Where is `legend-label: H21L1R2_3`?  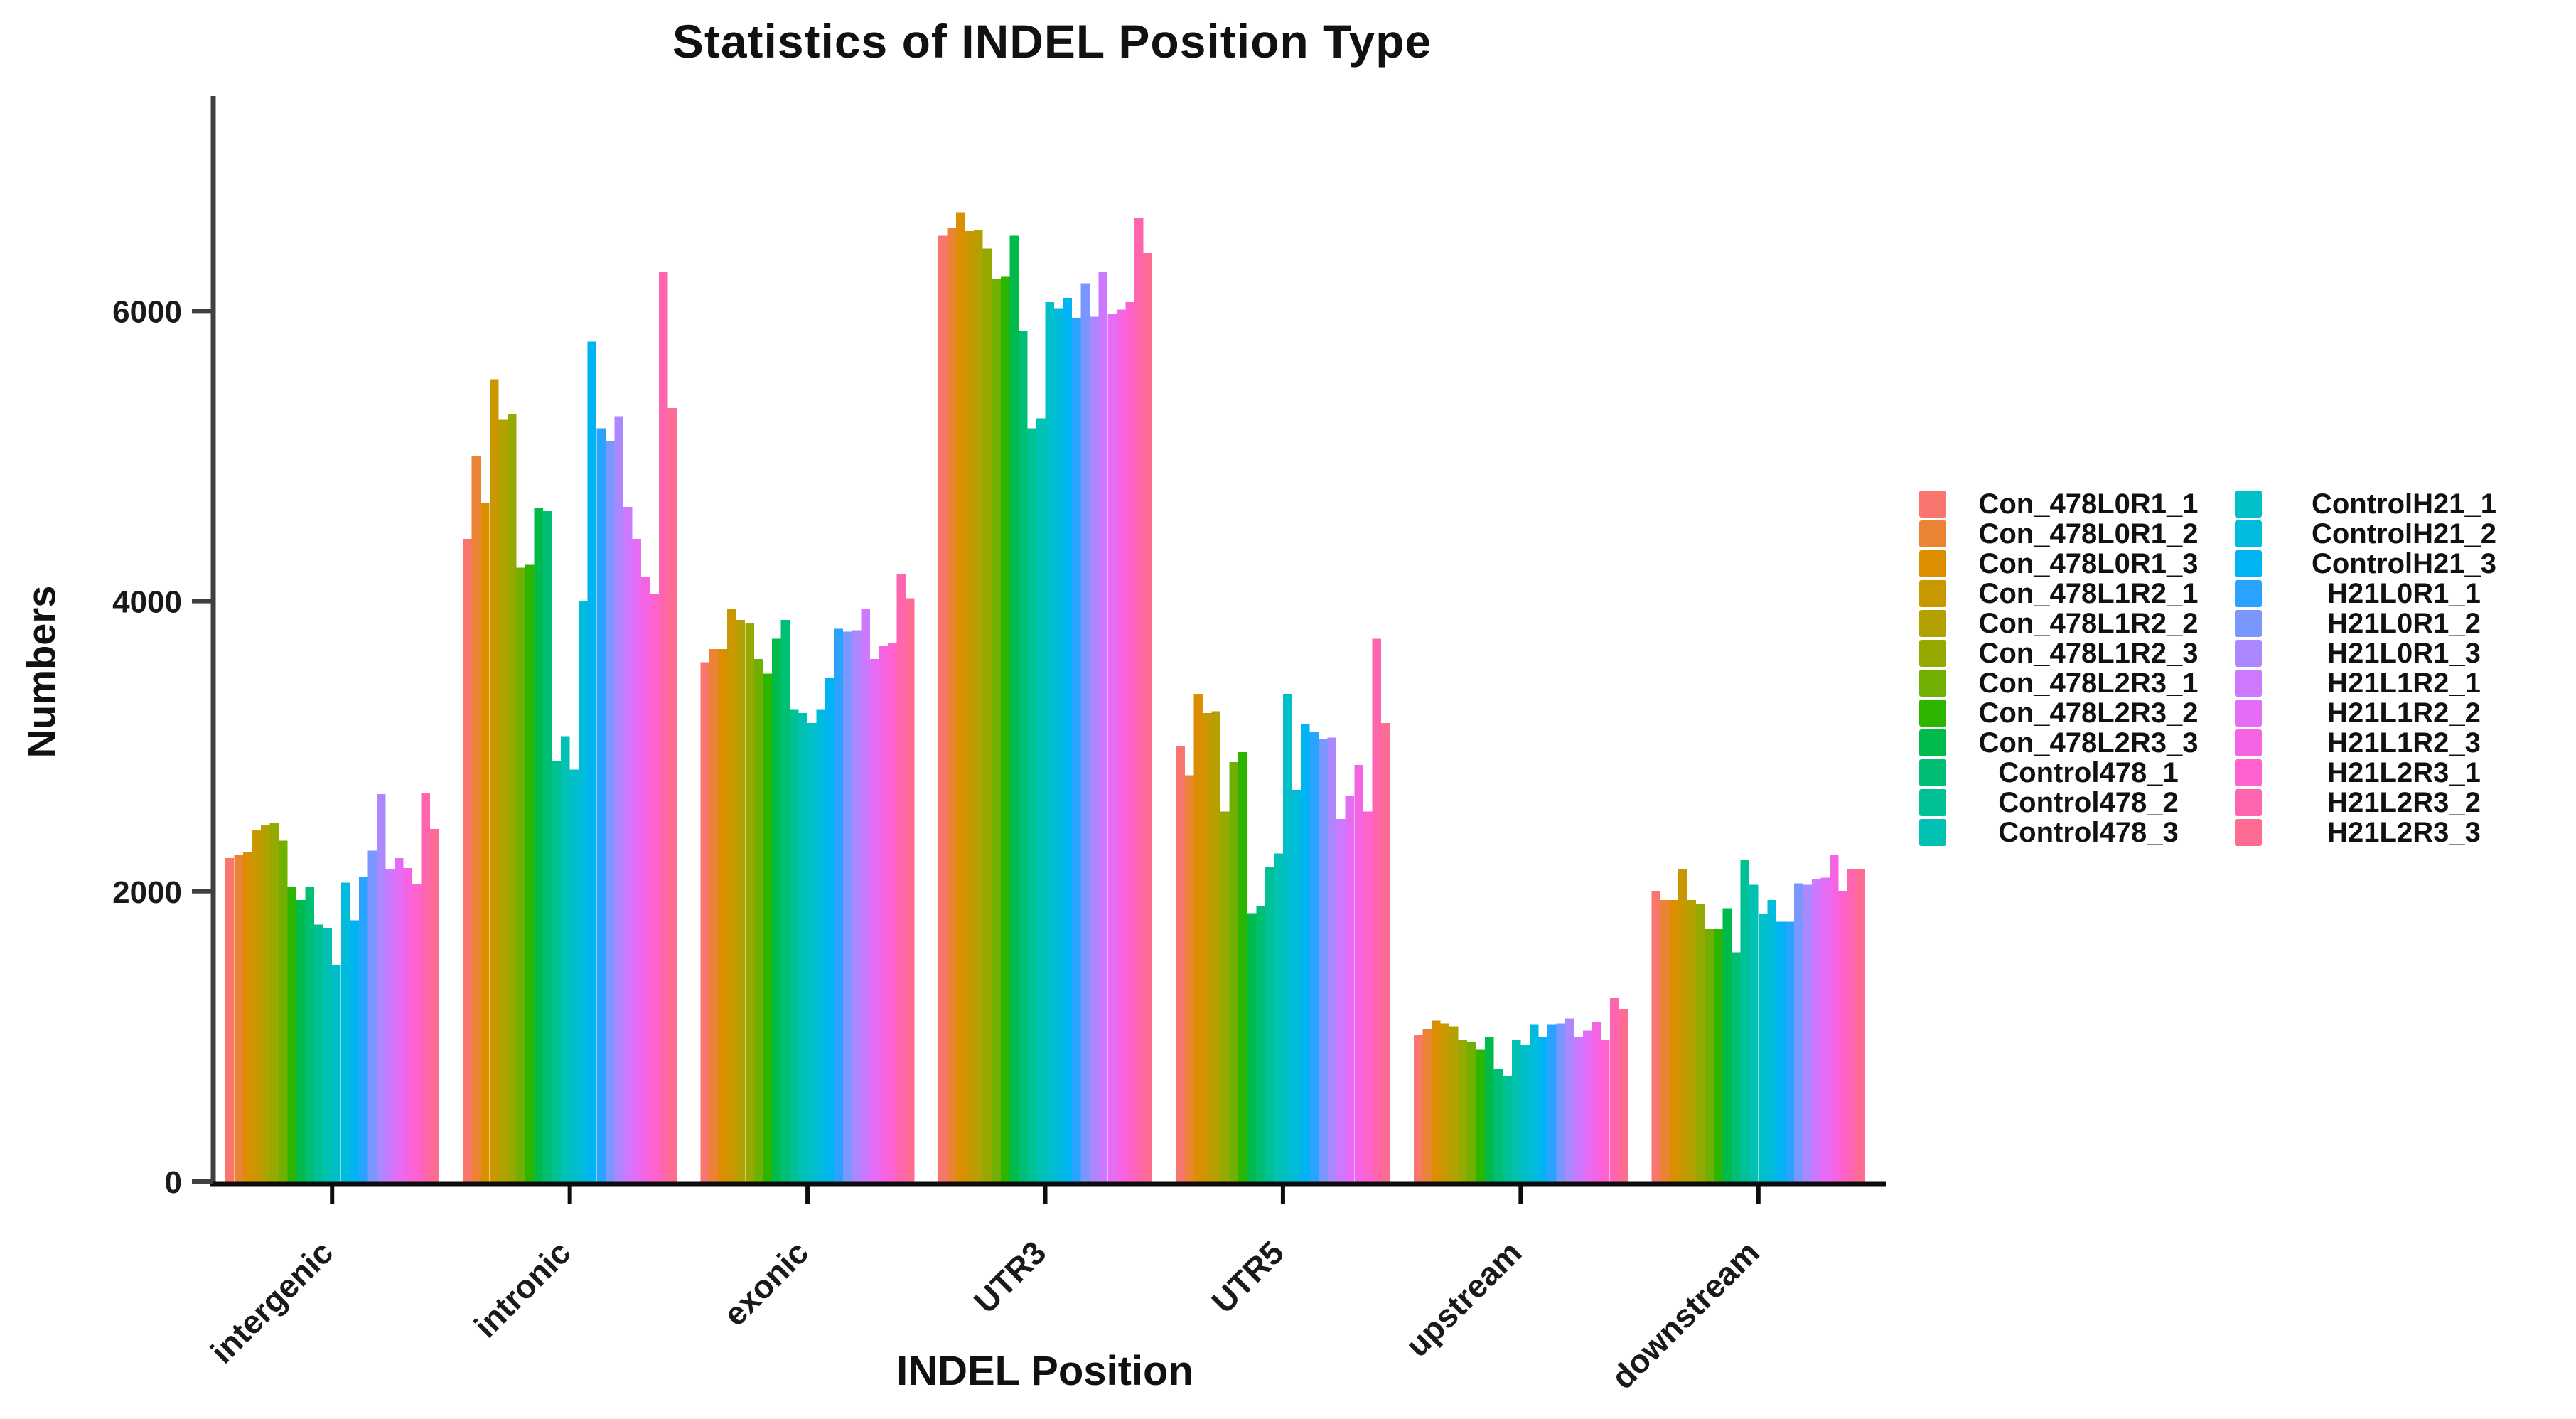
legend-label: H21L1R2_3 is located at coordinates (2404, 743).